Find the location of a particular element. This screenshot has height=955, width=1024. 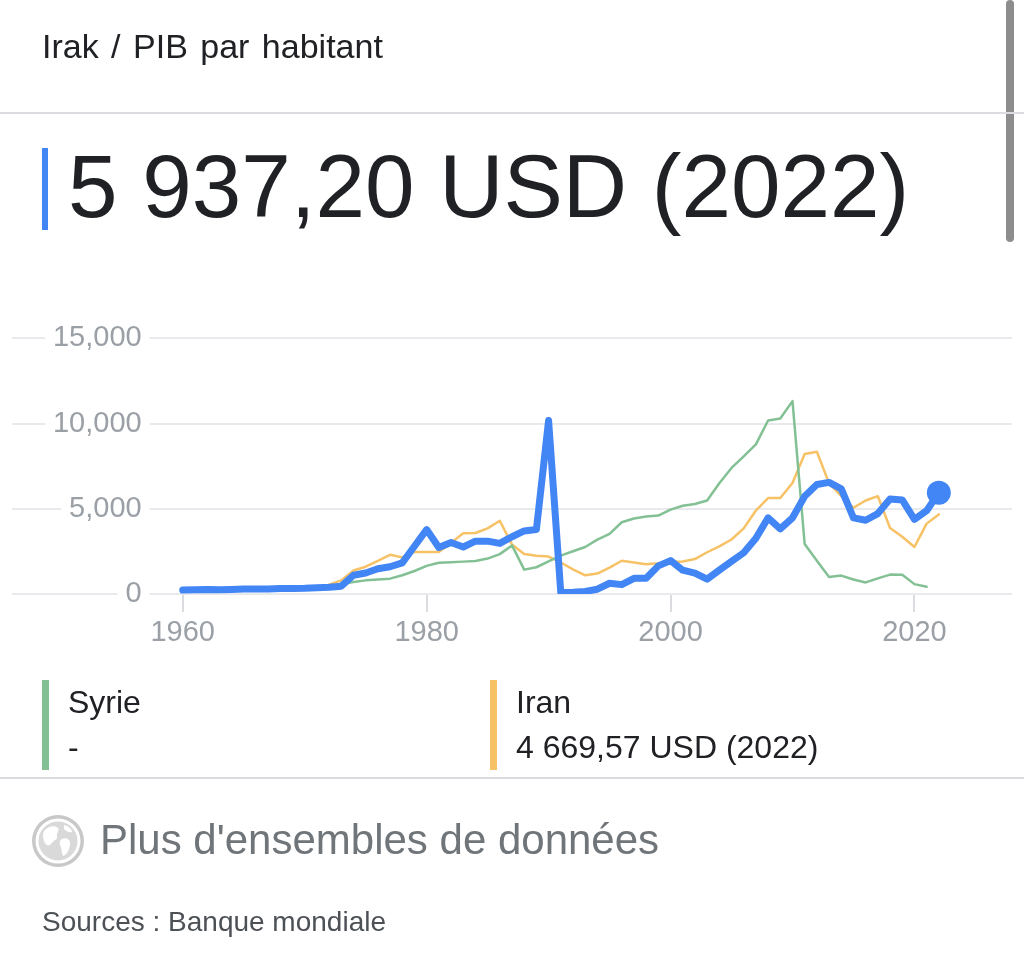

x-tick-label: 1960 is located at coordinates (182, 631).